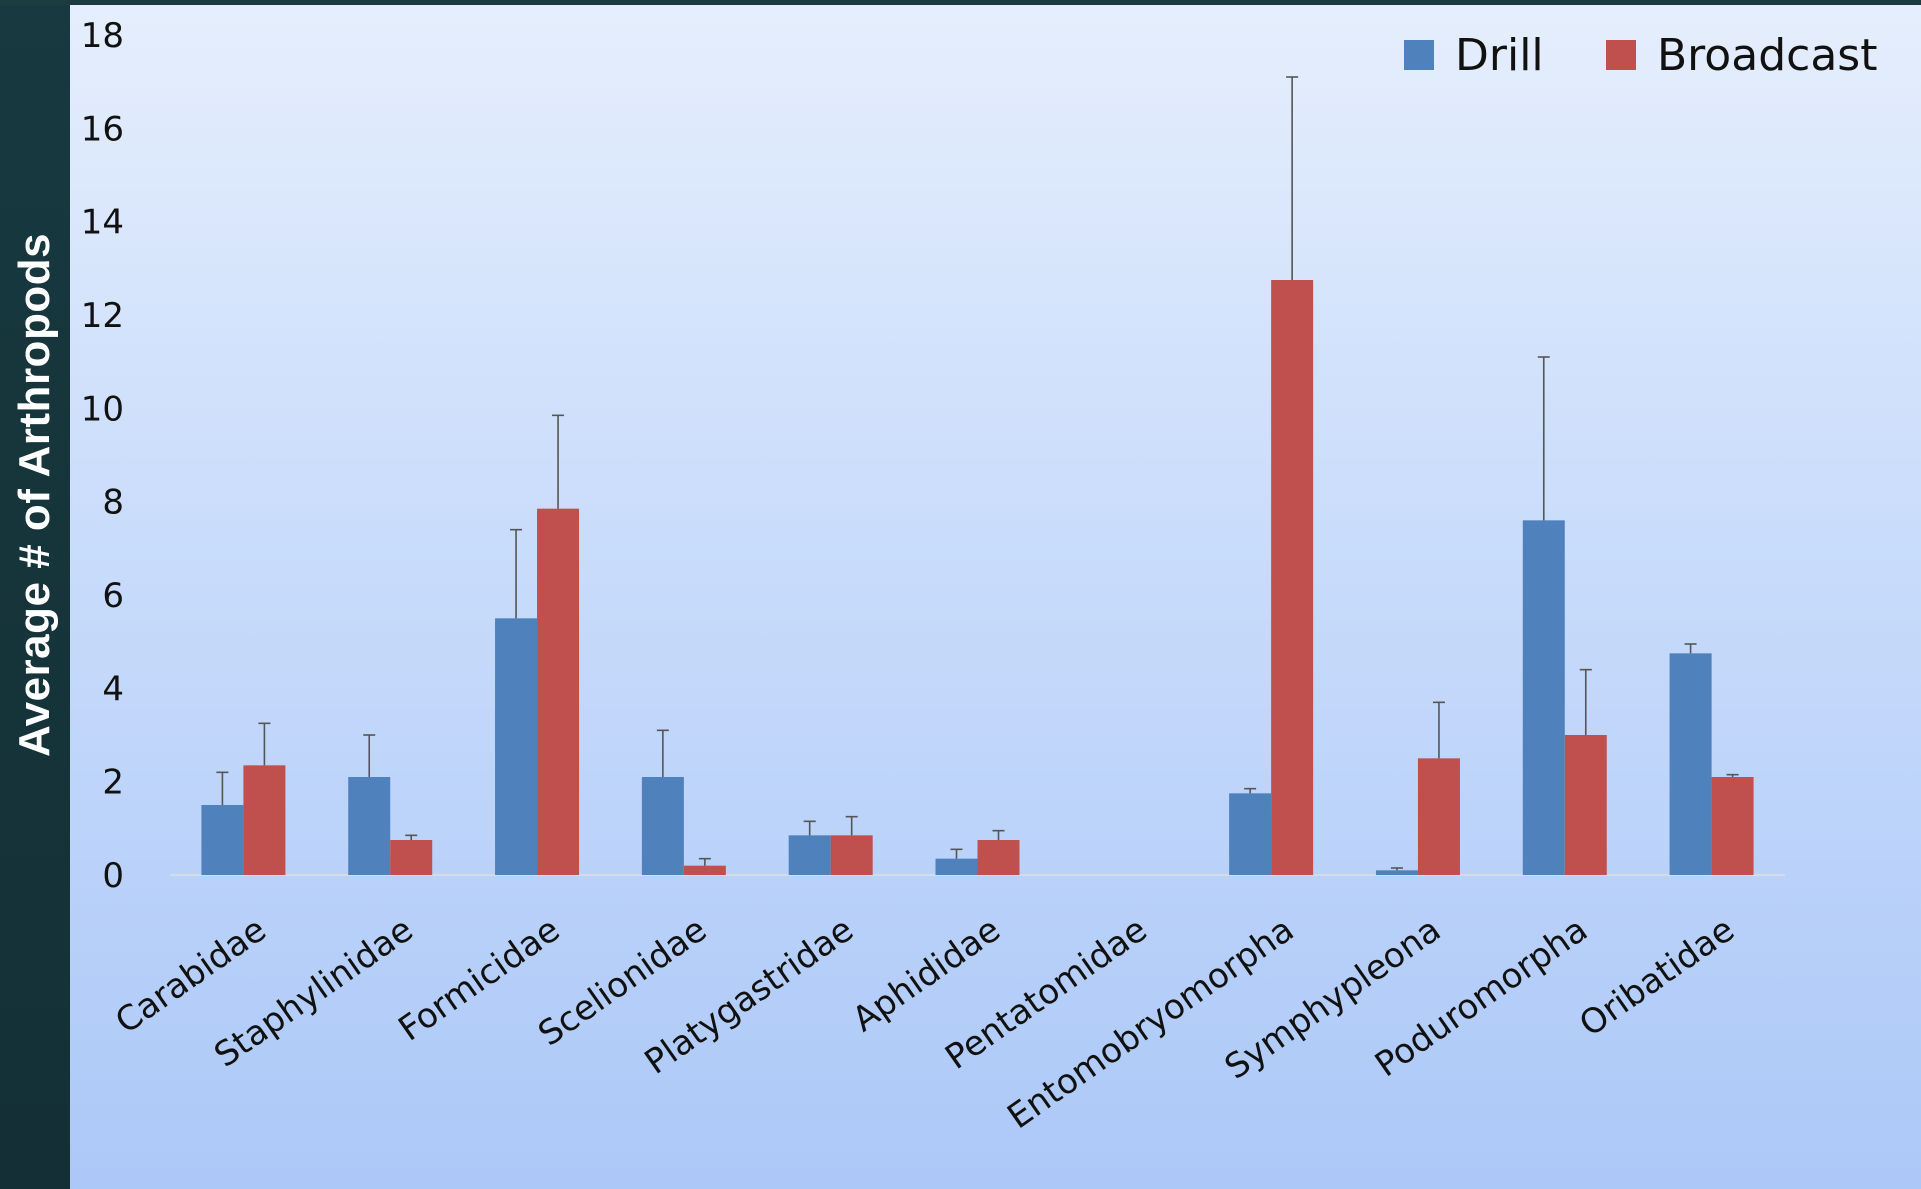 Image resolution: width=1921 pixels, height=1189 pixels. Describe the element at coordinates (102, 316) in the screenshot. I see `y-tick-label: 12` at that location.